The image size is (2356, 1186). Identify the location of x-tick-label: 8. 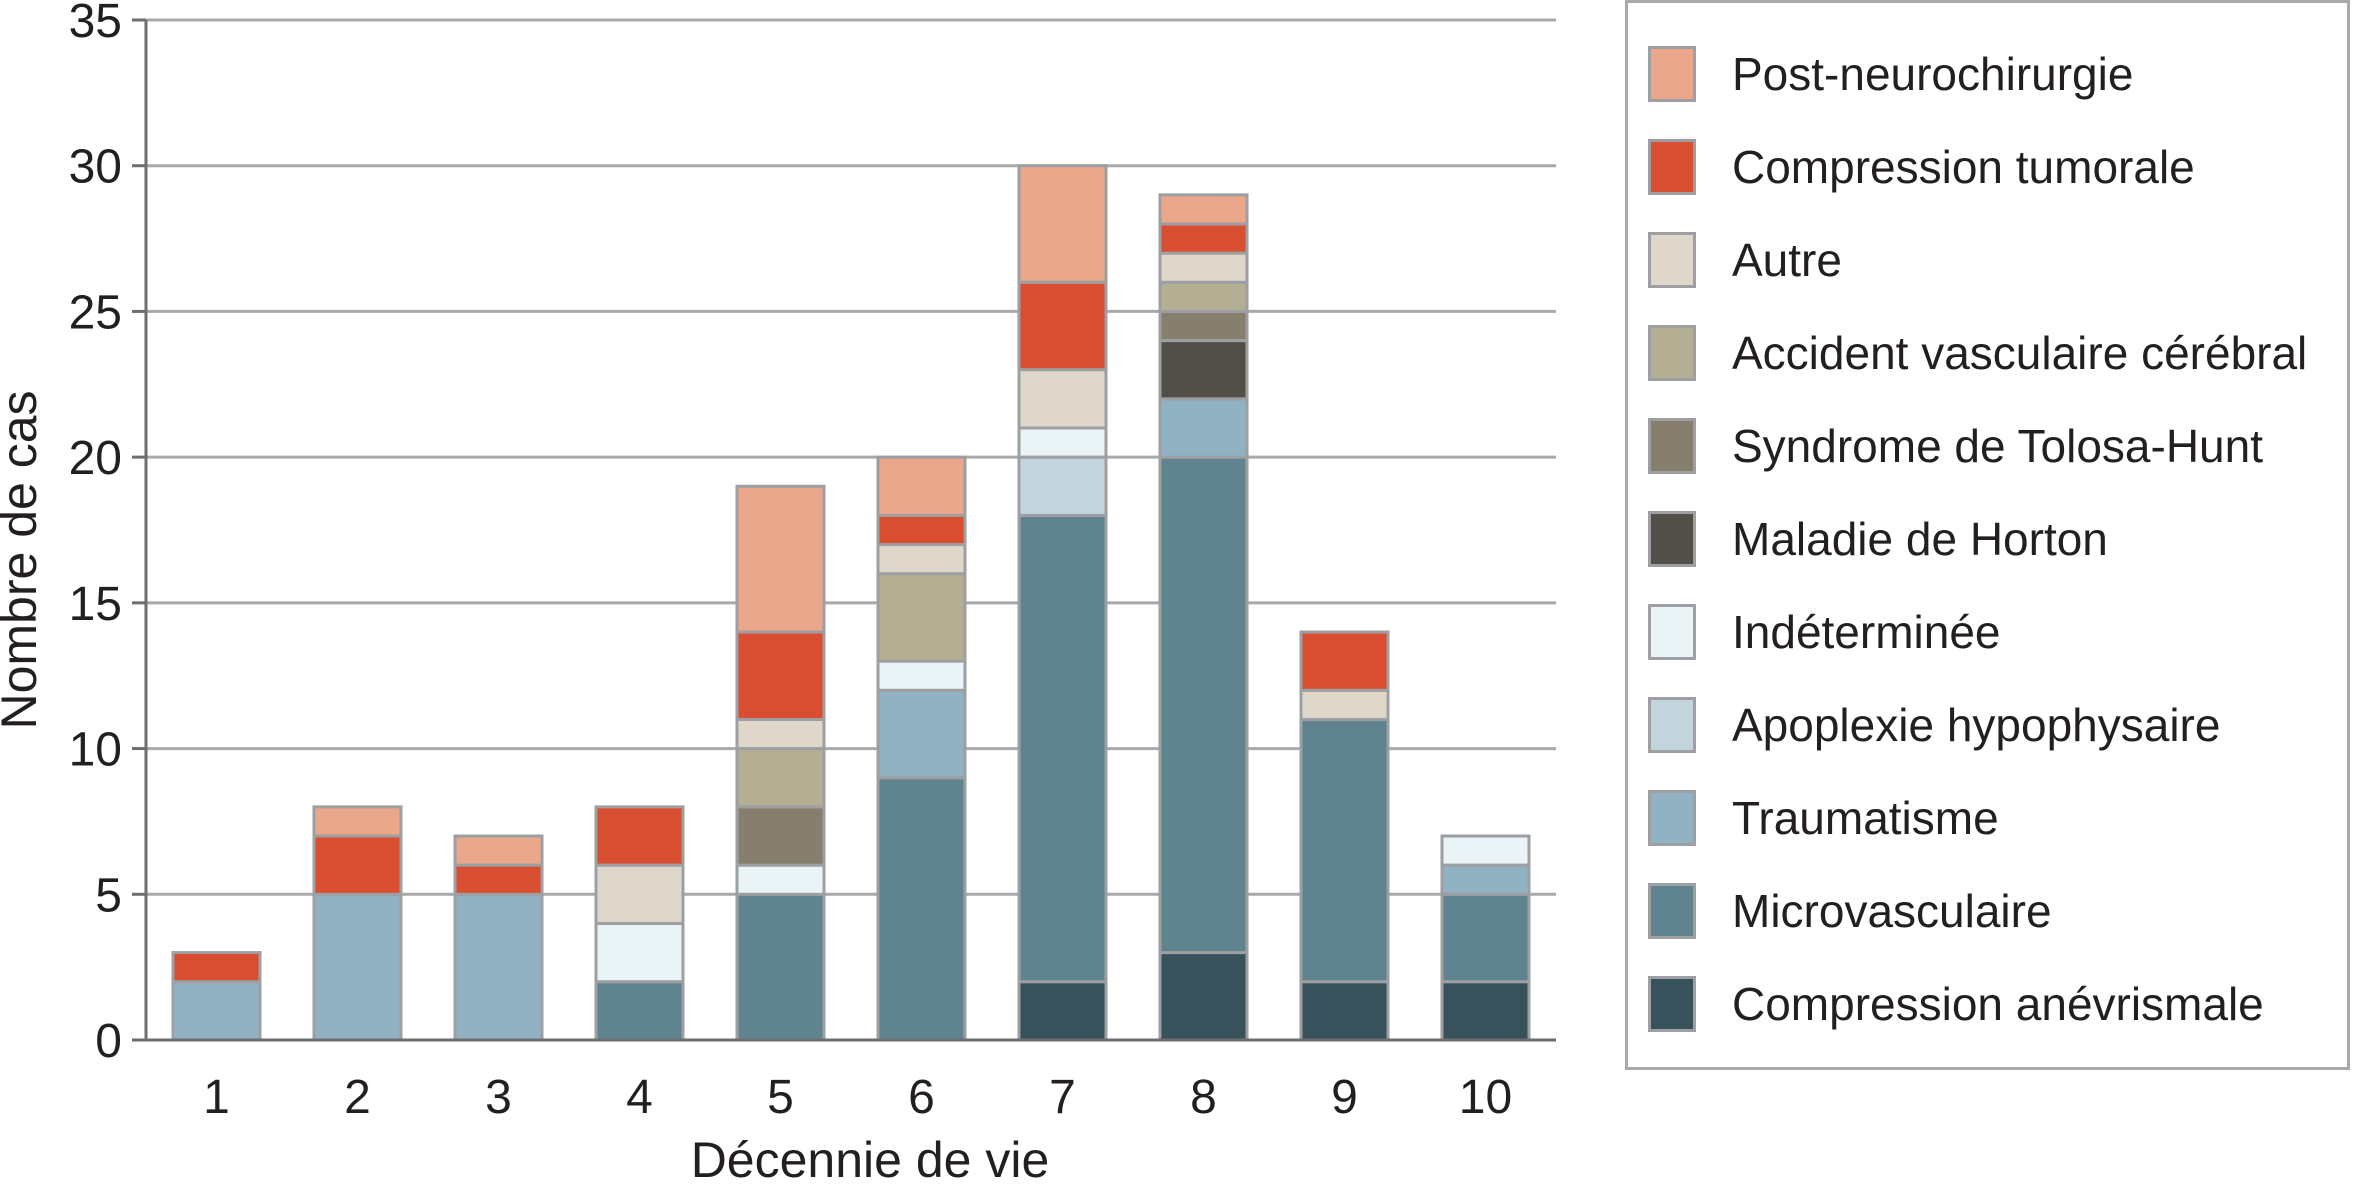
(1203, 1097).